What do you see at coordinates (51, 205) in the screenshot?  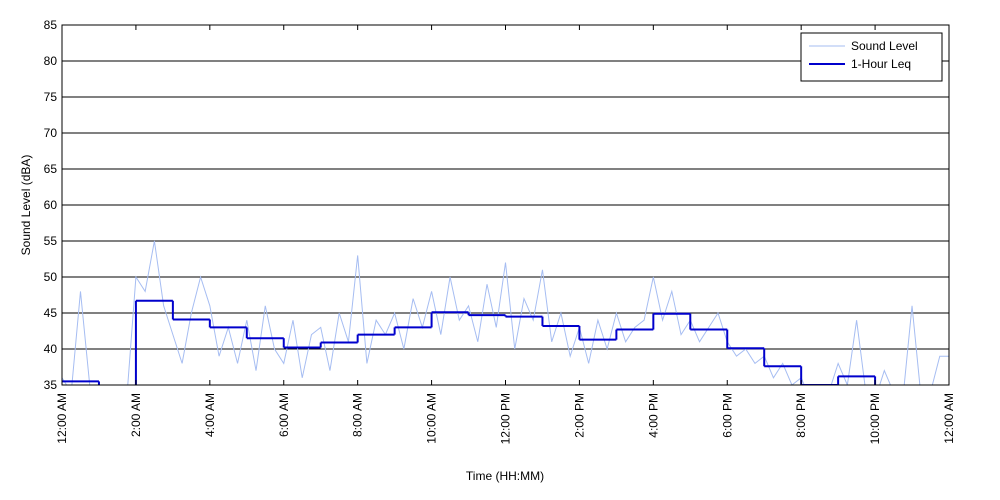 I see `y-tick-label: 60` at bounding box center [51, 205].